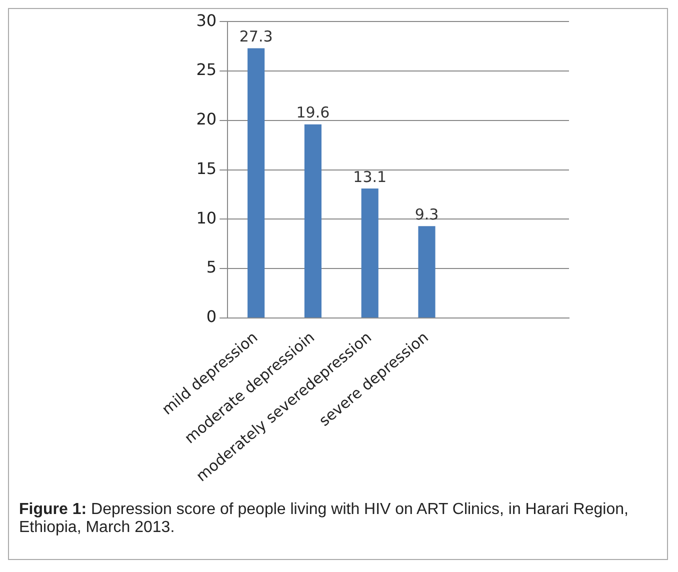 The image size is (678, 572). What do you see at coordinates (206, 70) in the screenshot?
I see `y-tick-label: 25` at bounding box center [206, 70].